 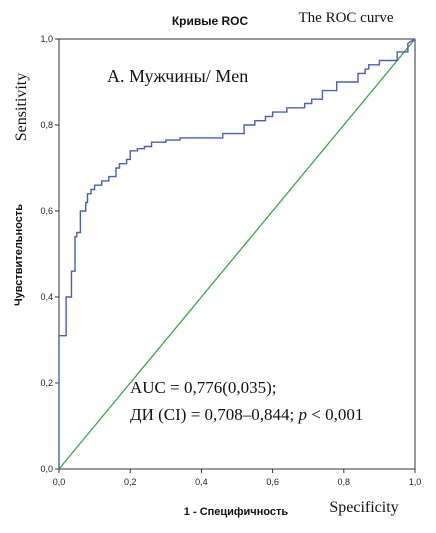 I want to click on y-axis-label: Чувствительность, so click(x=19, y=255).